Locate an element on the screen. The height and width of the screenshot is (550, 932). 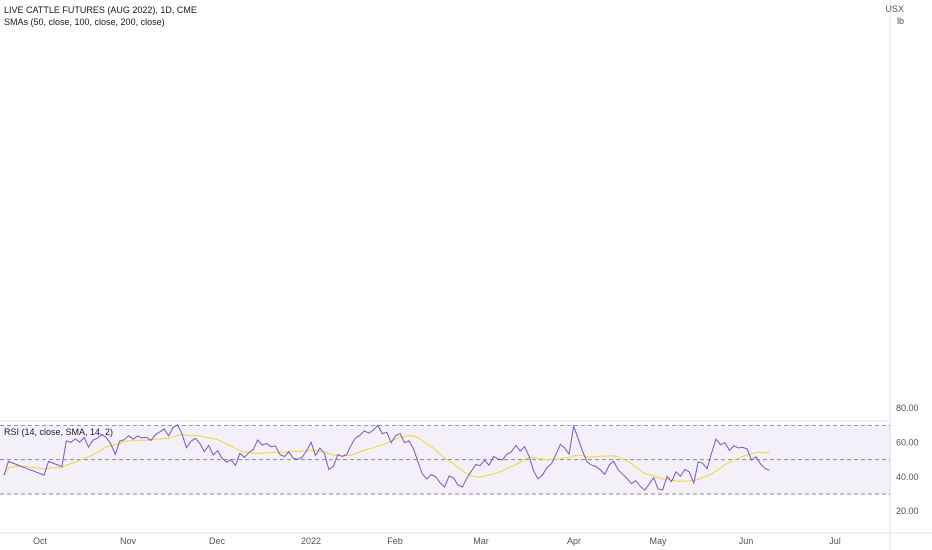
axis-unit-top: USX is located at coordinates (894, 9).